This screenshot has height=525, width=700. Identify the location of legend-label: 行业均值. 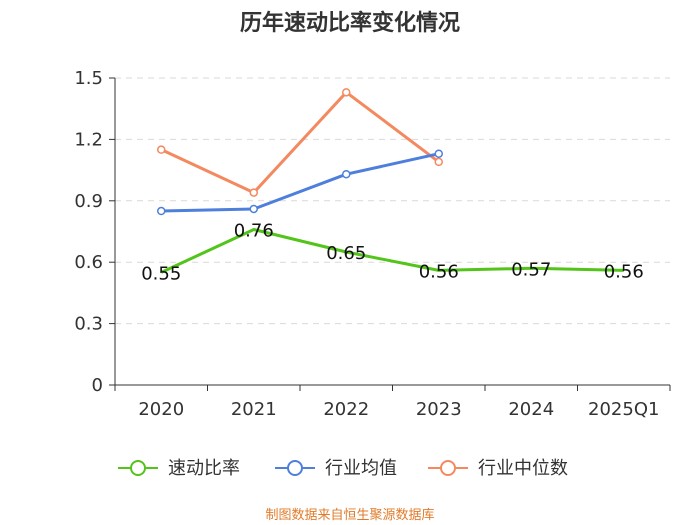
(361, 468).